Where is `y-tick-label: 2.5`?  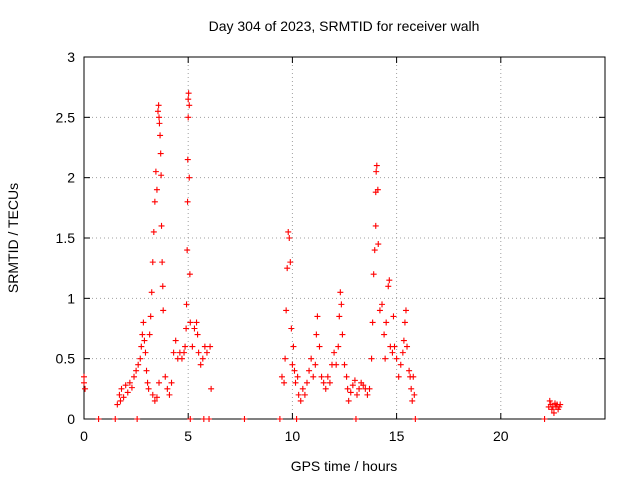
y-tick-label: 2.5 is located at coordinates (66, 117).